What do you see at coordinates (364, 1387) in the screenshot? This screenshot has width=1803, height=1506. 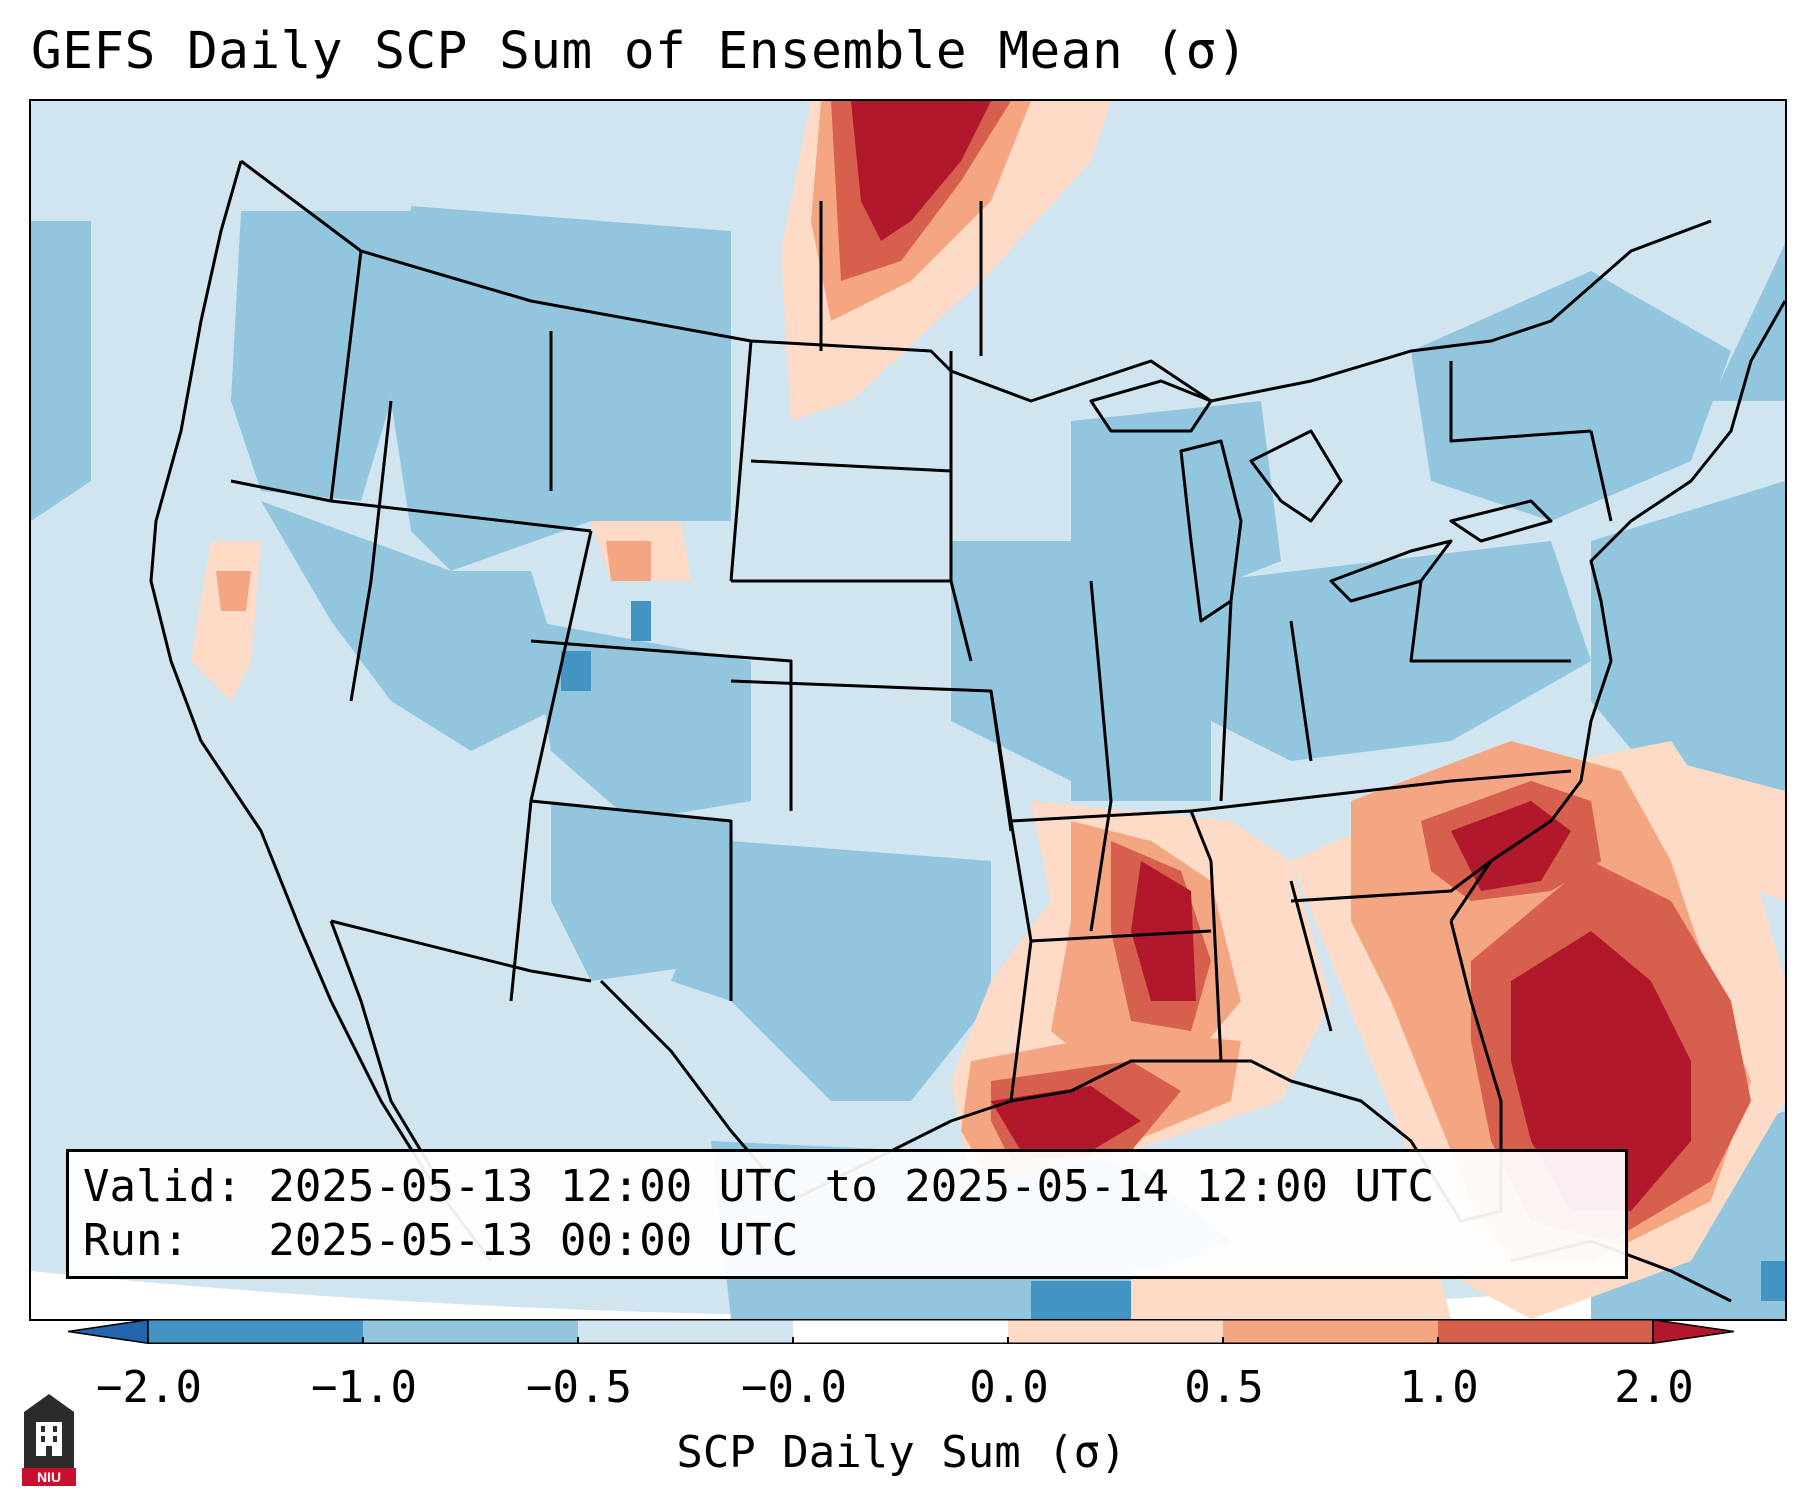 I see `colorbar-tick-label: −1.0` at bounding box center [364, 1387].